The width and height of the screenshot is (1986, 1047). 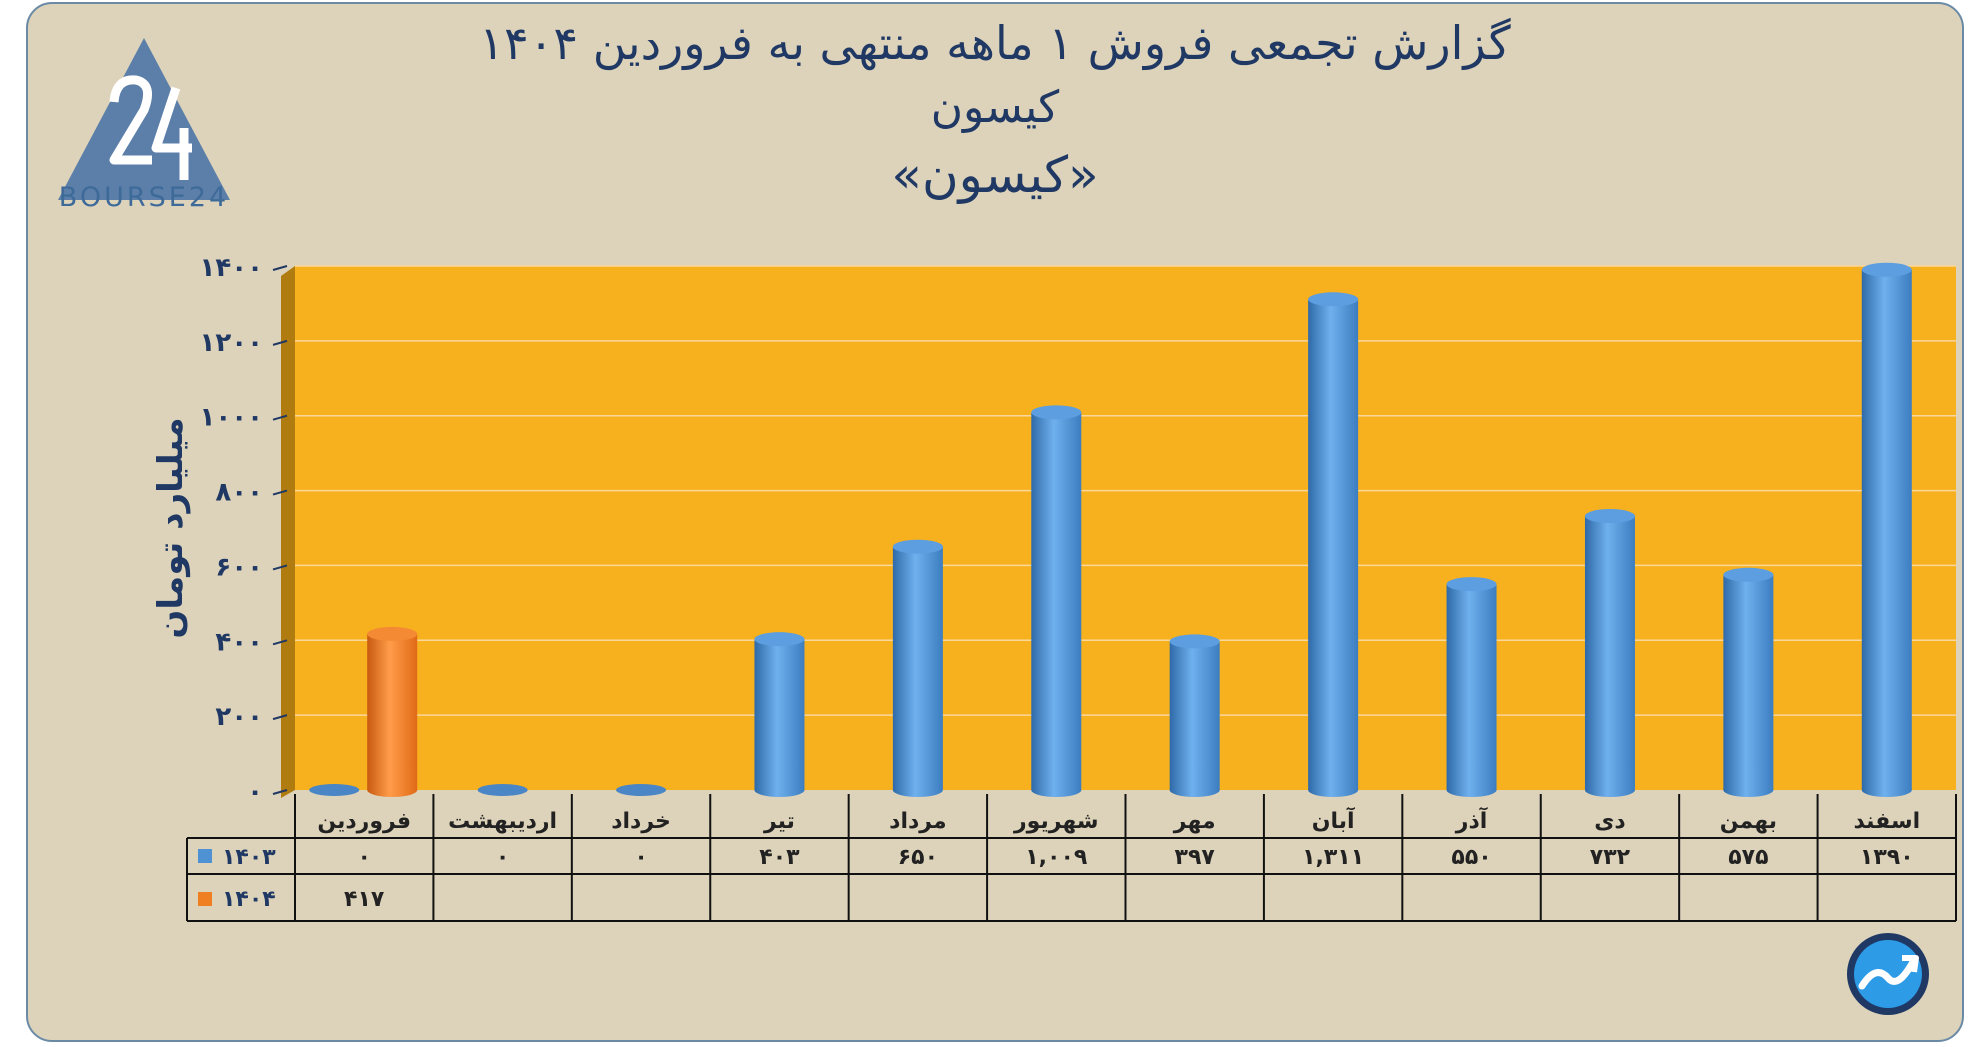 What do you see at coordinates (1887, 857) in the screenshot?
I see `data-label-1403: ۱۳۹۰` at bounding box center [1887, 857].